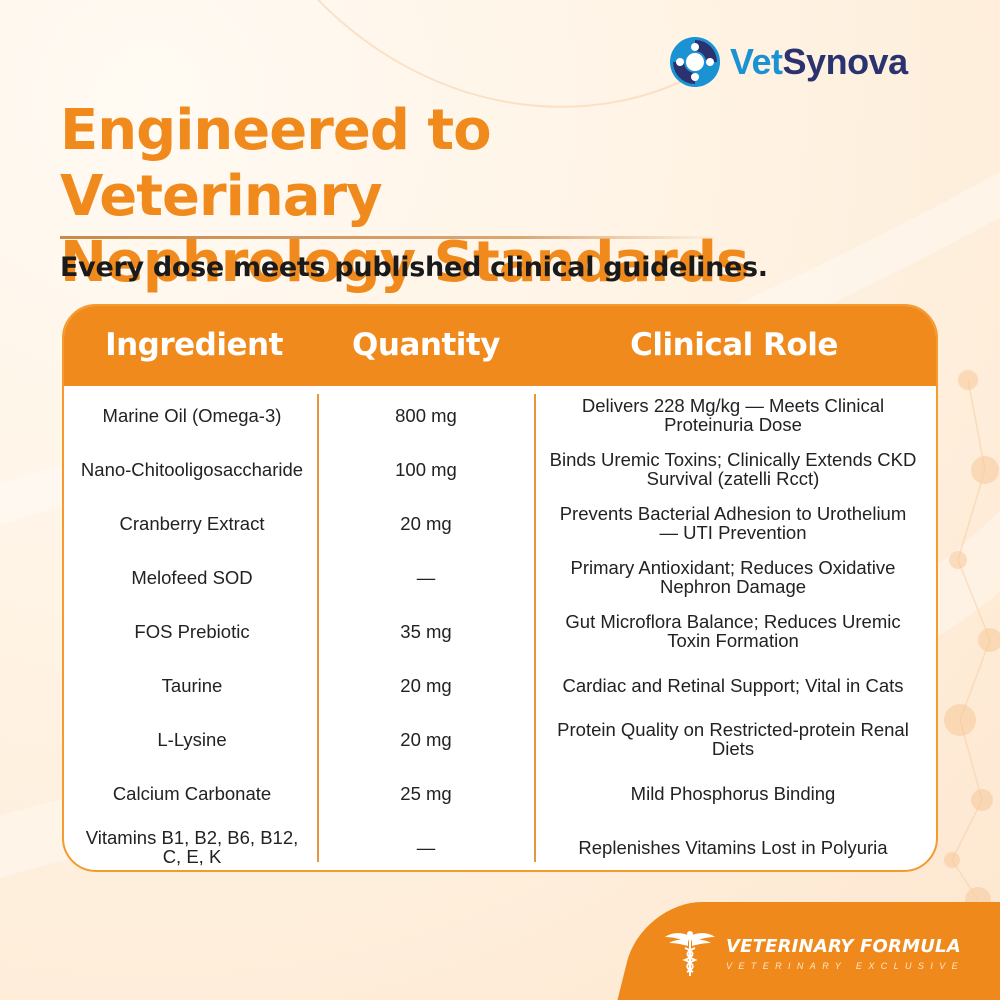 This screenshot has height=1000, width=1000. Describe the element at coordinates (192, 523) in the screenshot. I see `cell-ingredient: Cranberry Extract` at that location.